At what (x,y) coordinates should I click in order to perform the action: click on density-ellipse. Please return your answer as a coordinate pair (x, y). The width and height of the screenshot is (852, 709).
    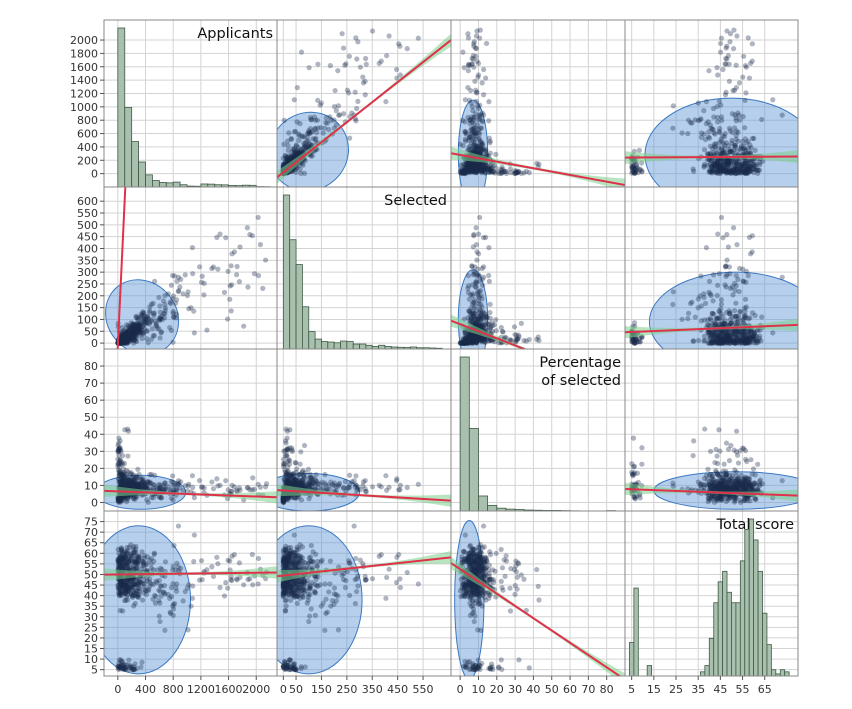
    Looking at the image, I should click on (142, 314).